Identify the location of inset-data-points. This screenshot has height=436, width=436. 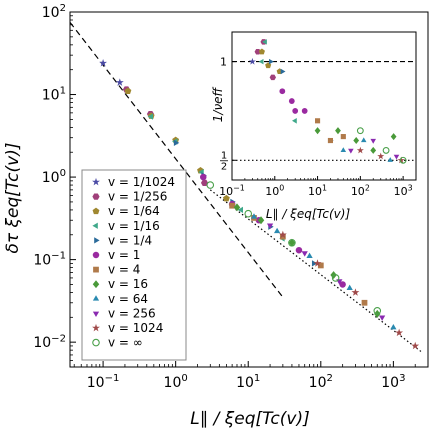
(327, 101).